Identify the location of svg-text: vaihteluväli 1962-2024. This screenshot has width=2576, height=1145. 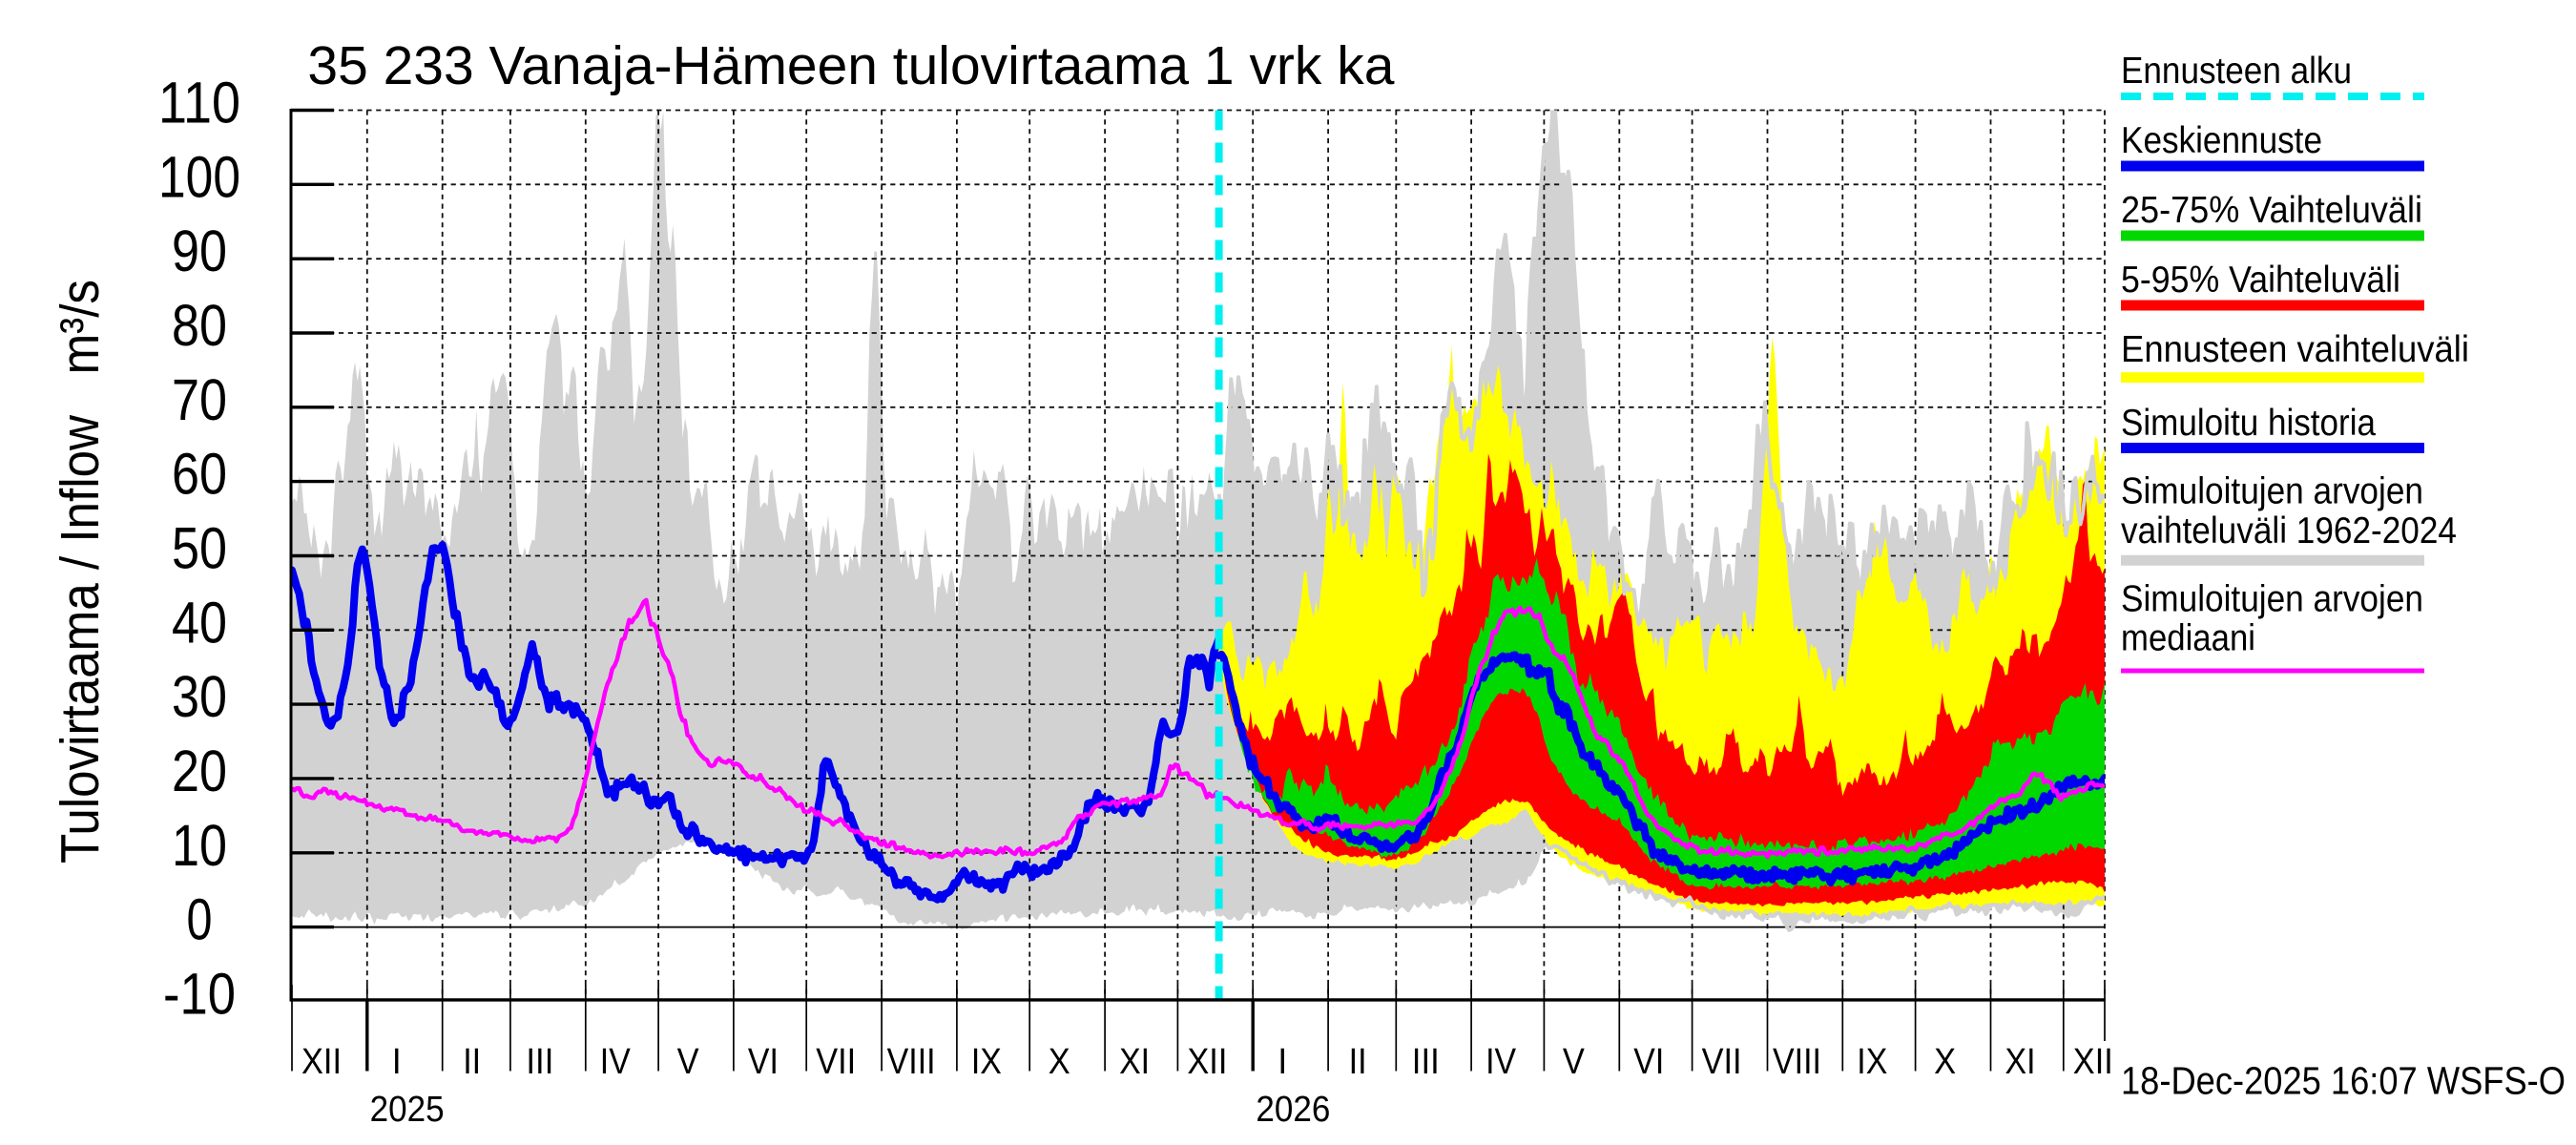
(2289, 531).